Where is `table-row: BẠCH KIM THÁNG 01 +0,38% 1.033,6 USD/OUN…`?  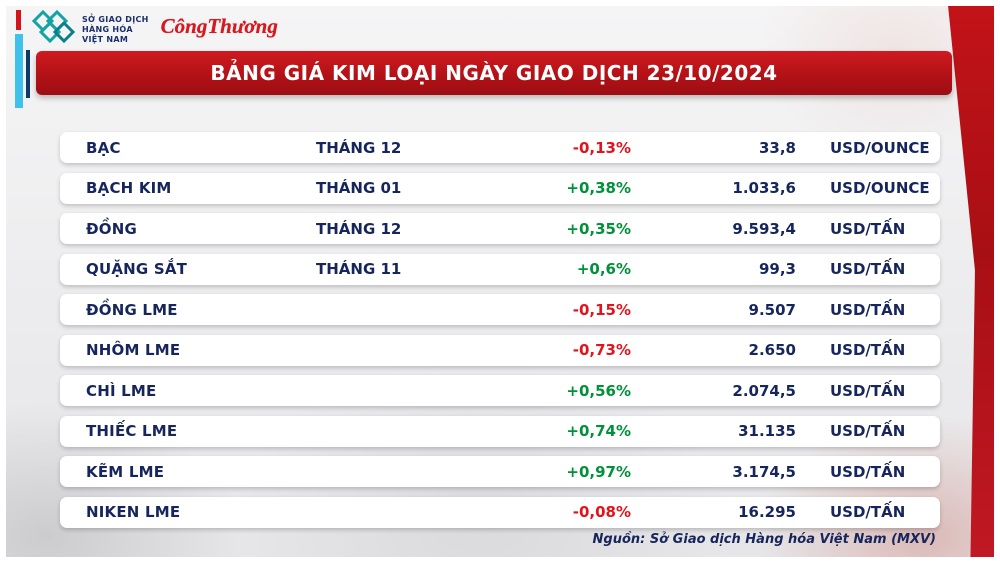
table-row: BẠCH KIM THÁNG 01 +0,38% 1.033,6 USD/OUN… is located at coordinates (500, 188).